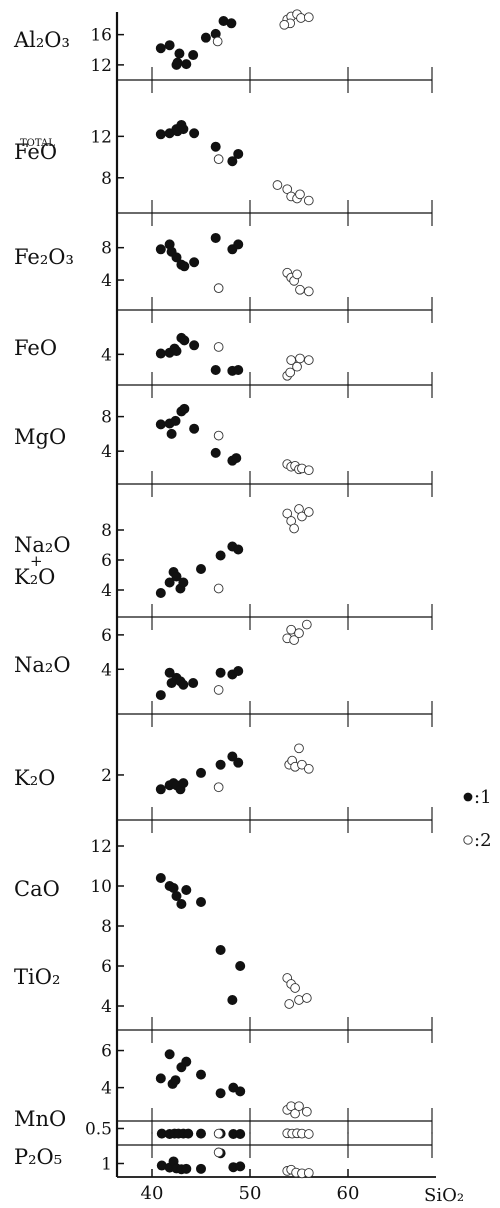  What do you see at coordinates (483, 797) in the screenshot?
I see `legend-label: :1` at bounding box center [483, 797].